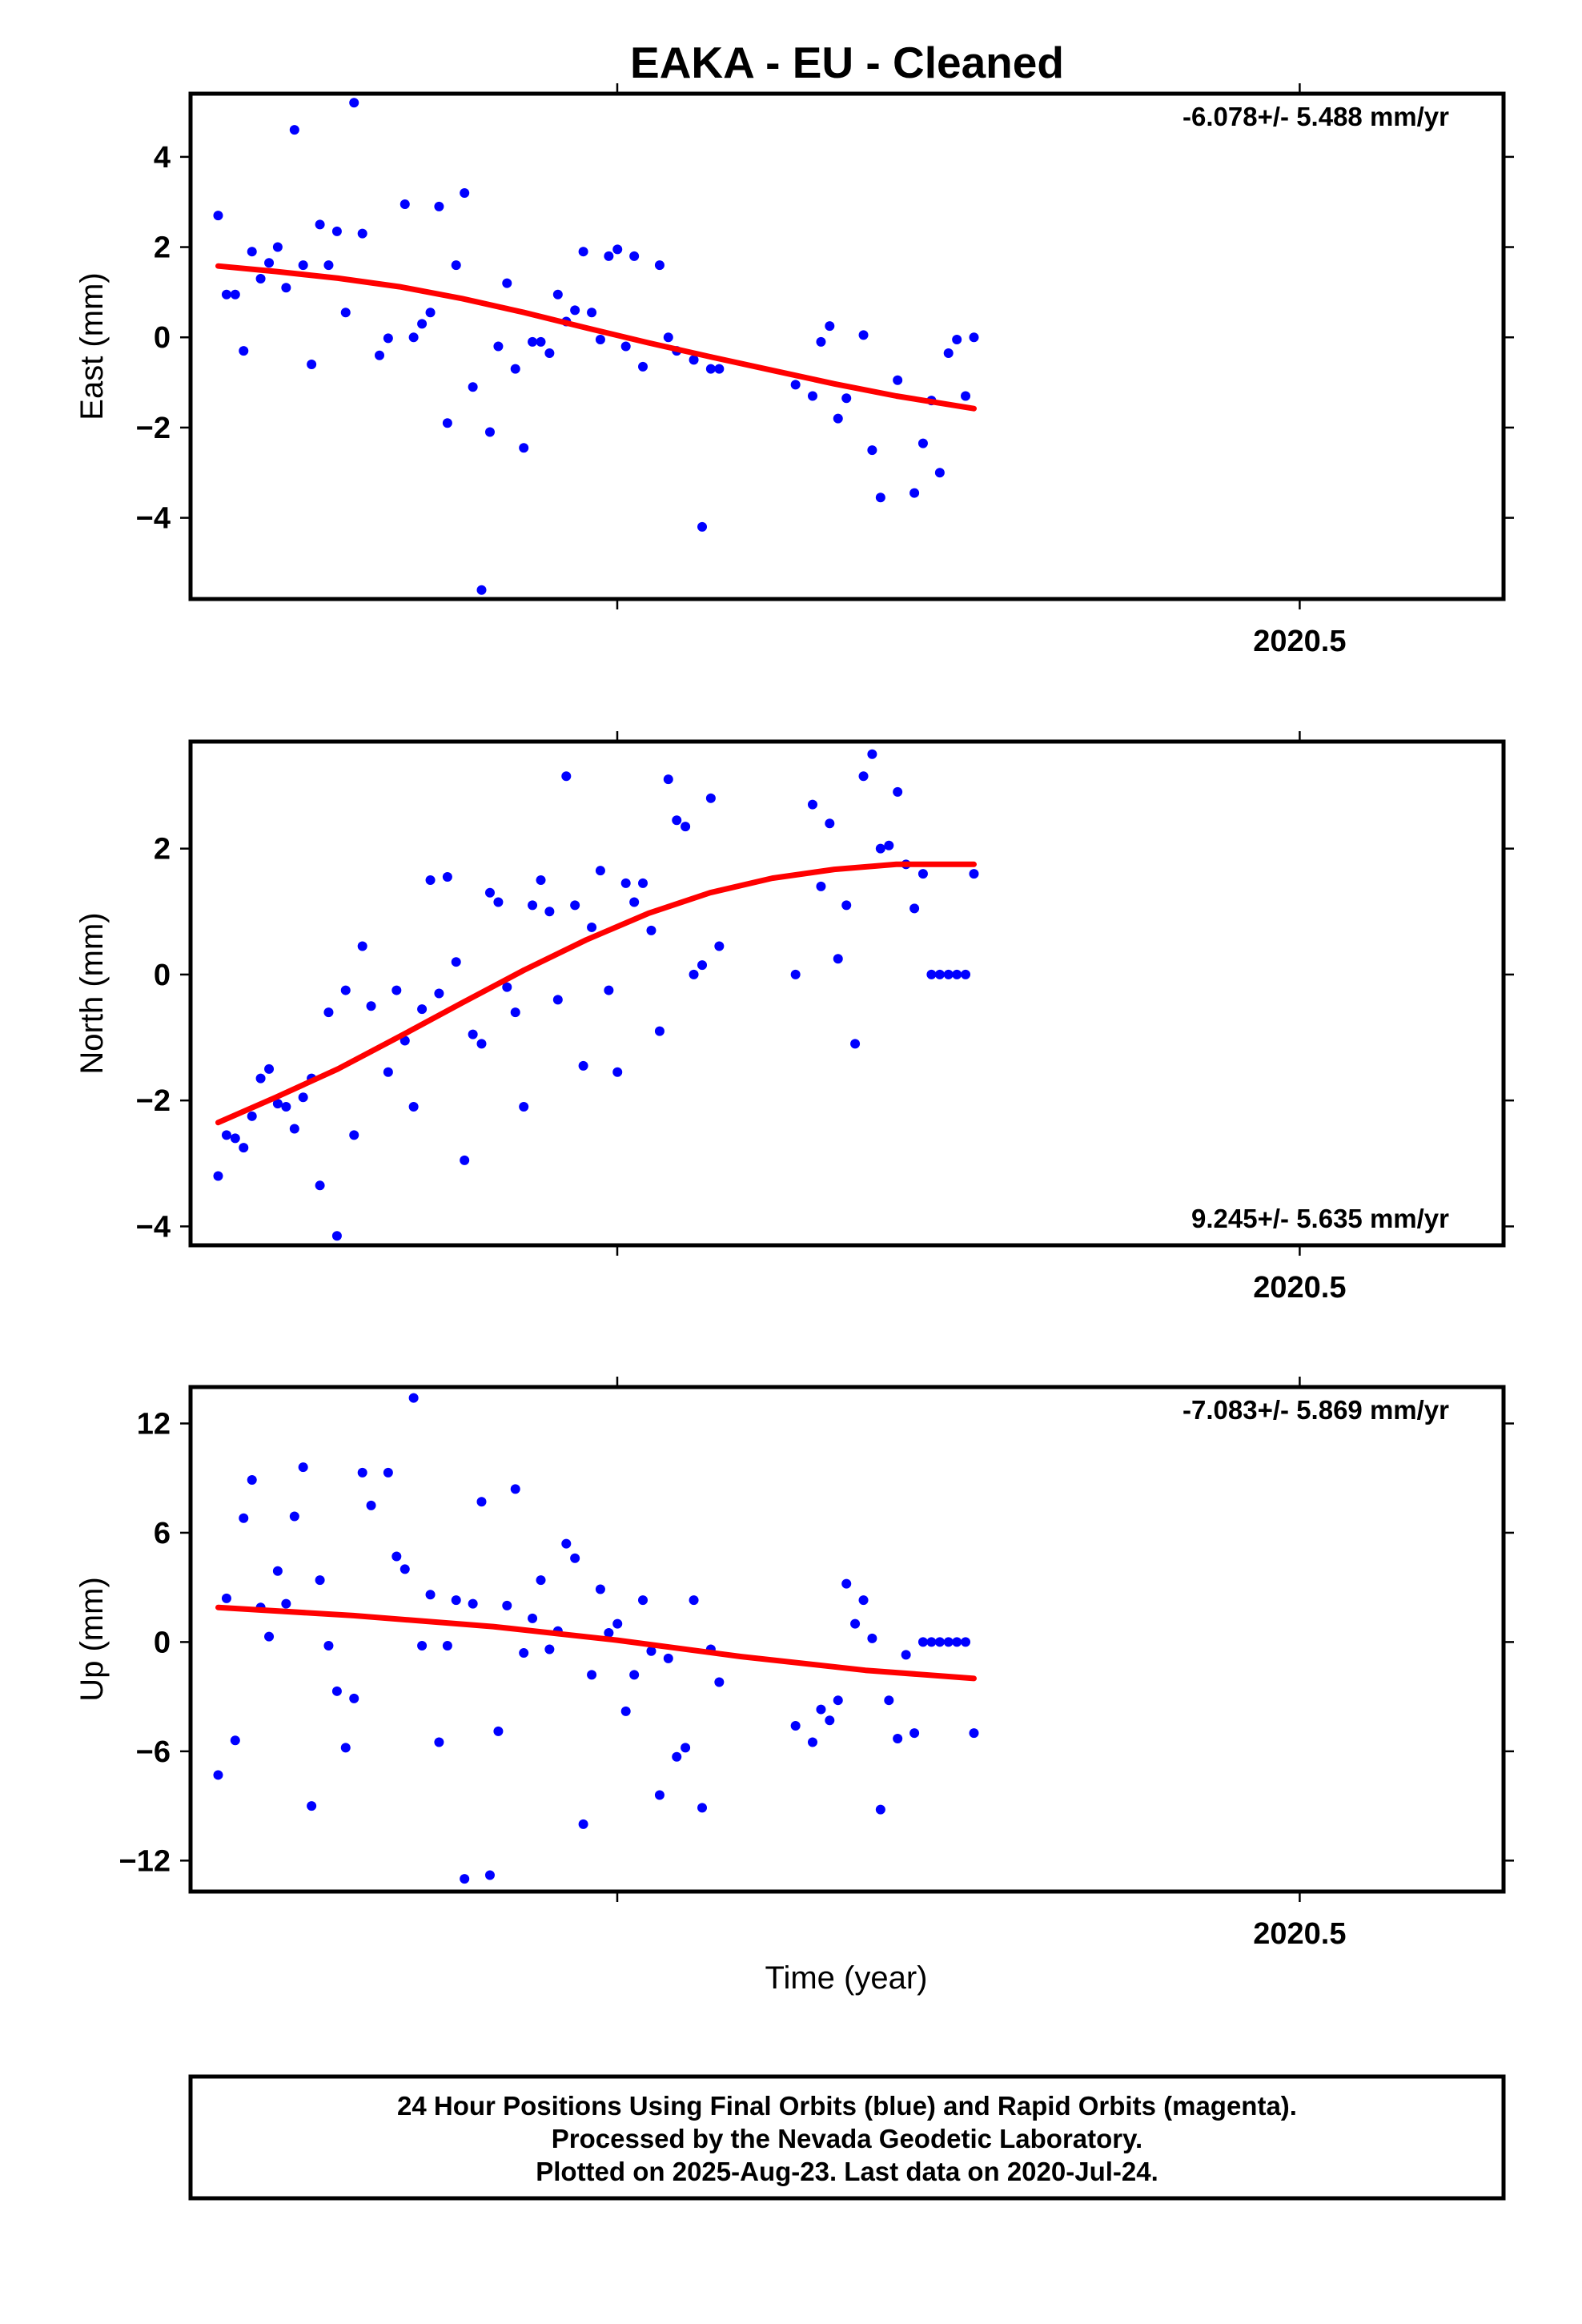 The height and width of the screenshot is (2324, 1582). I want to click on east-y-tick-label: 2, so click(162, 248).